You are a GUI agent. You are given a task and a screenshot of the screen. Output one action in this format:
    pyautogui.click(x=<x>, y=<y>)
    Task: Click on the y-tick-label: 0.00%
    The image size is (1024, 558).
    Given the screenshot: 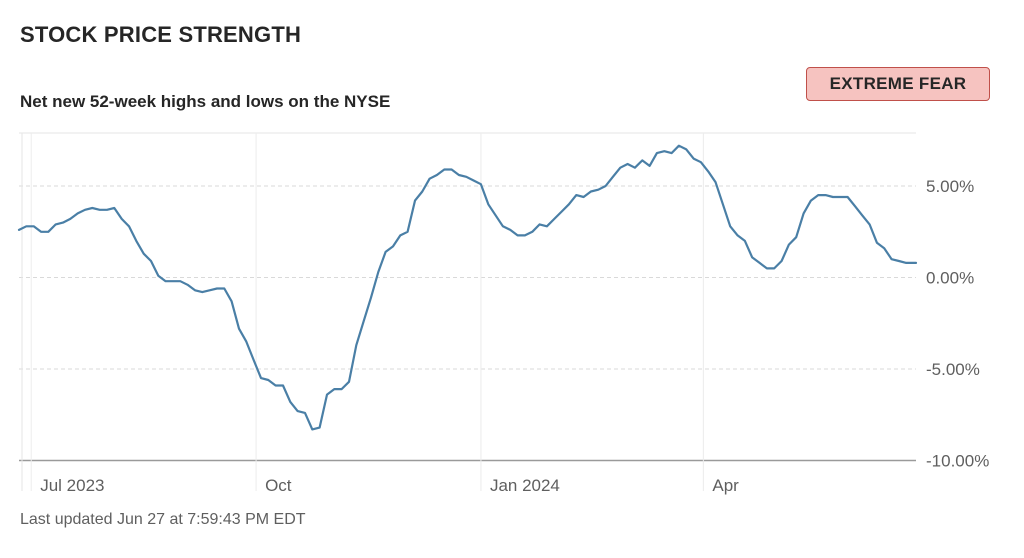 What is the action you would take?
    pyautogui.click(x=950, y=278)
    